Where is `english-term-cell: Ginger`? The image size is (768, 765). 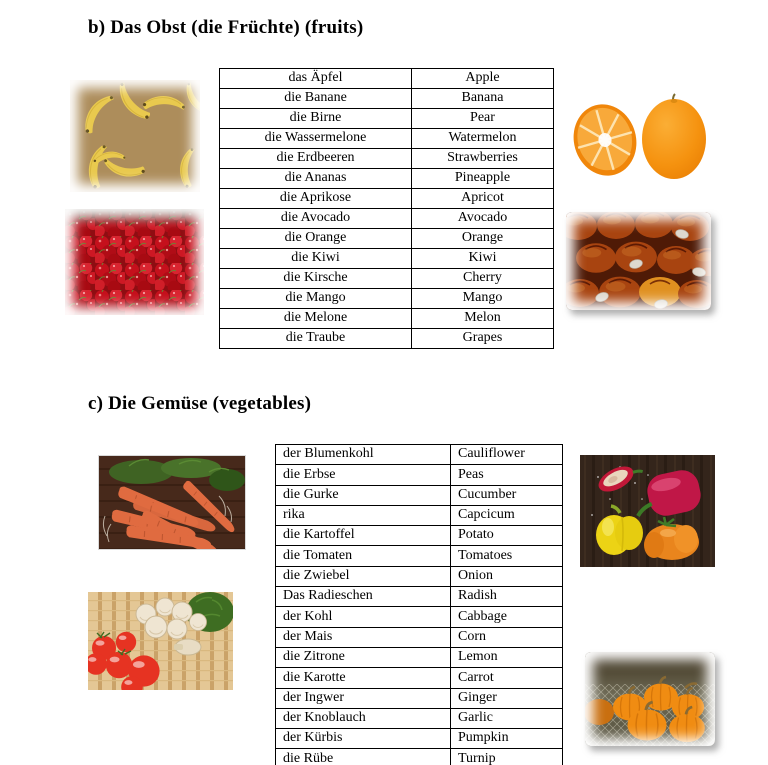 english-term-cell: Ginger is located at coordinates (506, 698).